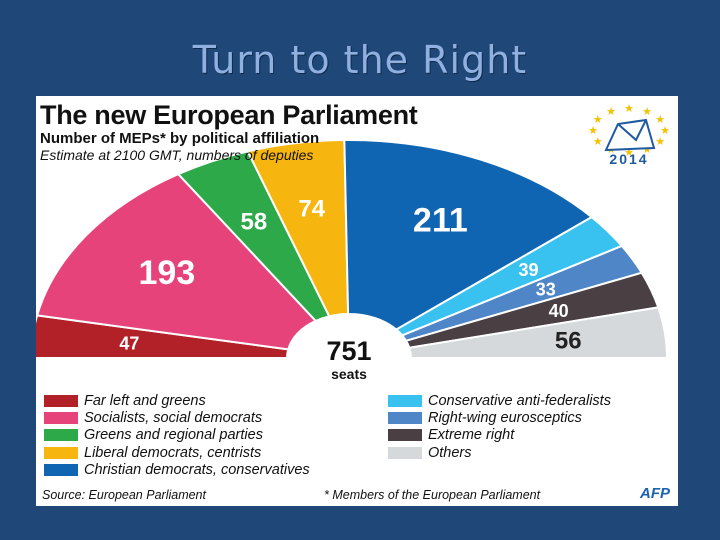 This screenshot has height=540, width=720. Describe the element at coordinates (197, 469) in the screenshot. I see `legend-label: Christian democrats, conservatives` at that location.